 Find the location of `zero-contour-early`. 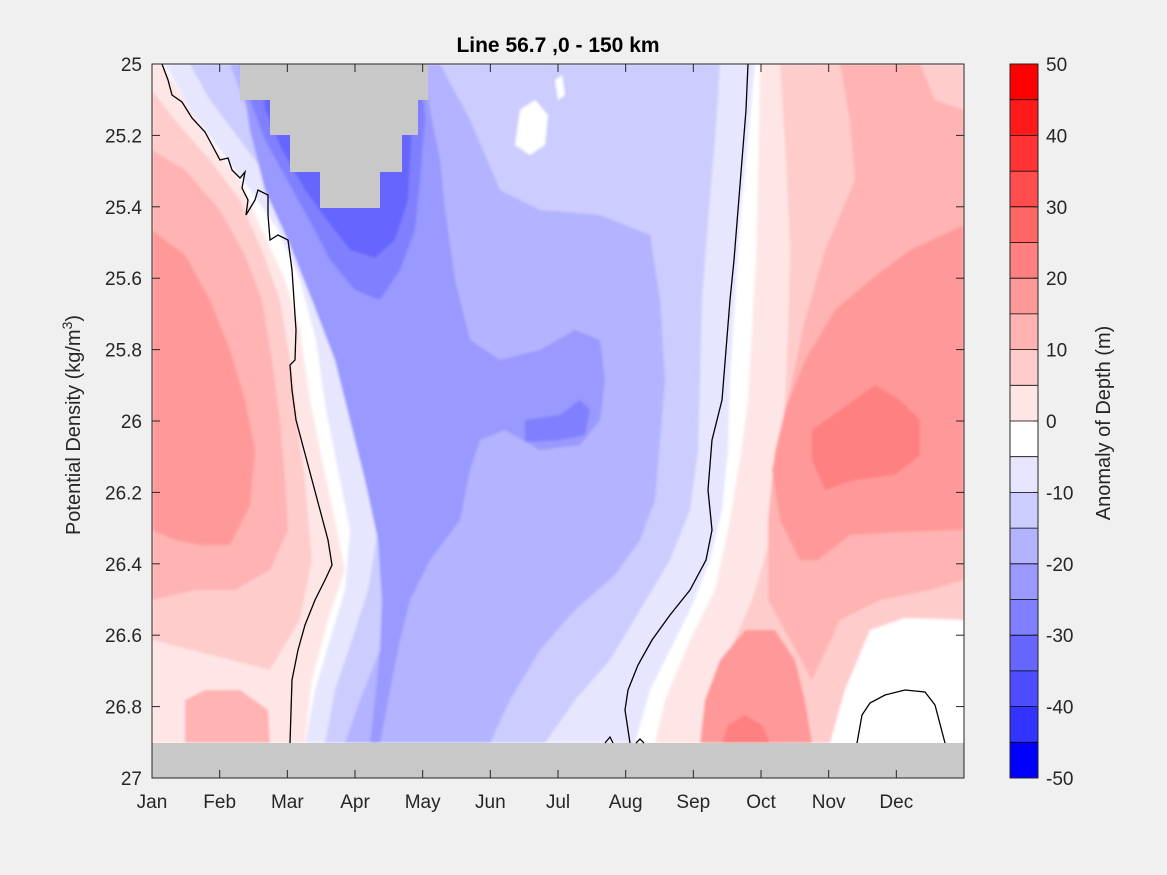

zero-contour-early is located at coordinates (247, 404).